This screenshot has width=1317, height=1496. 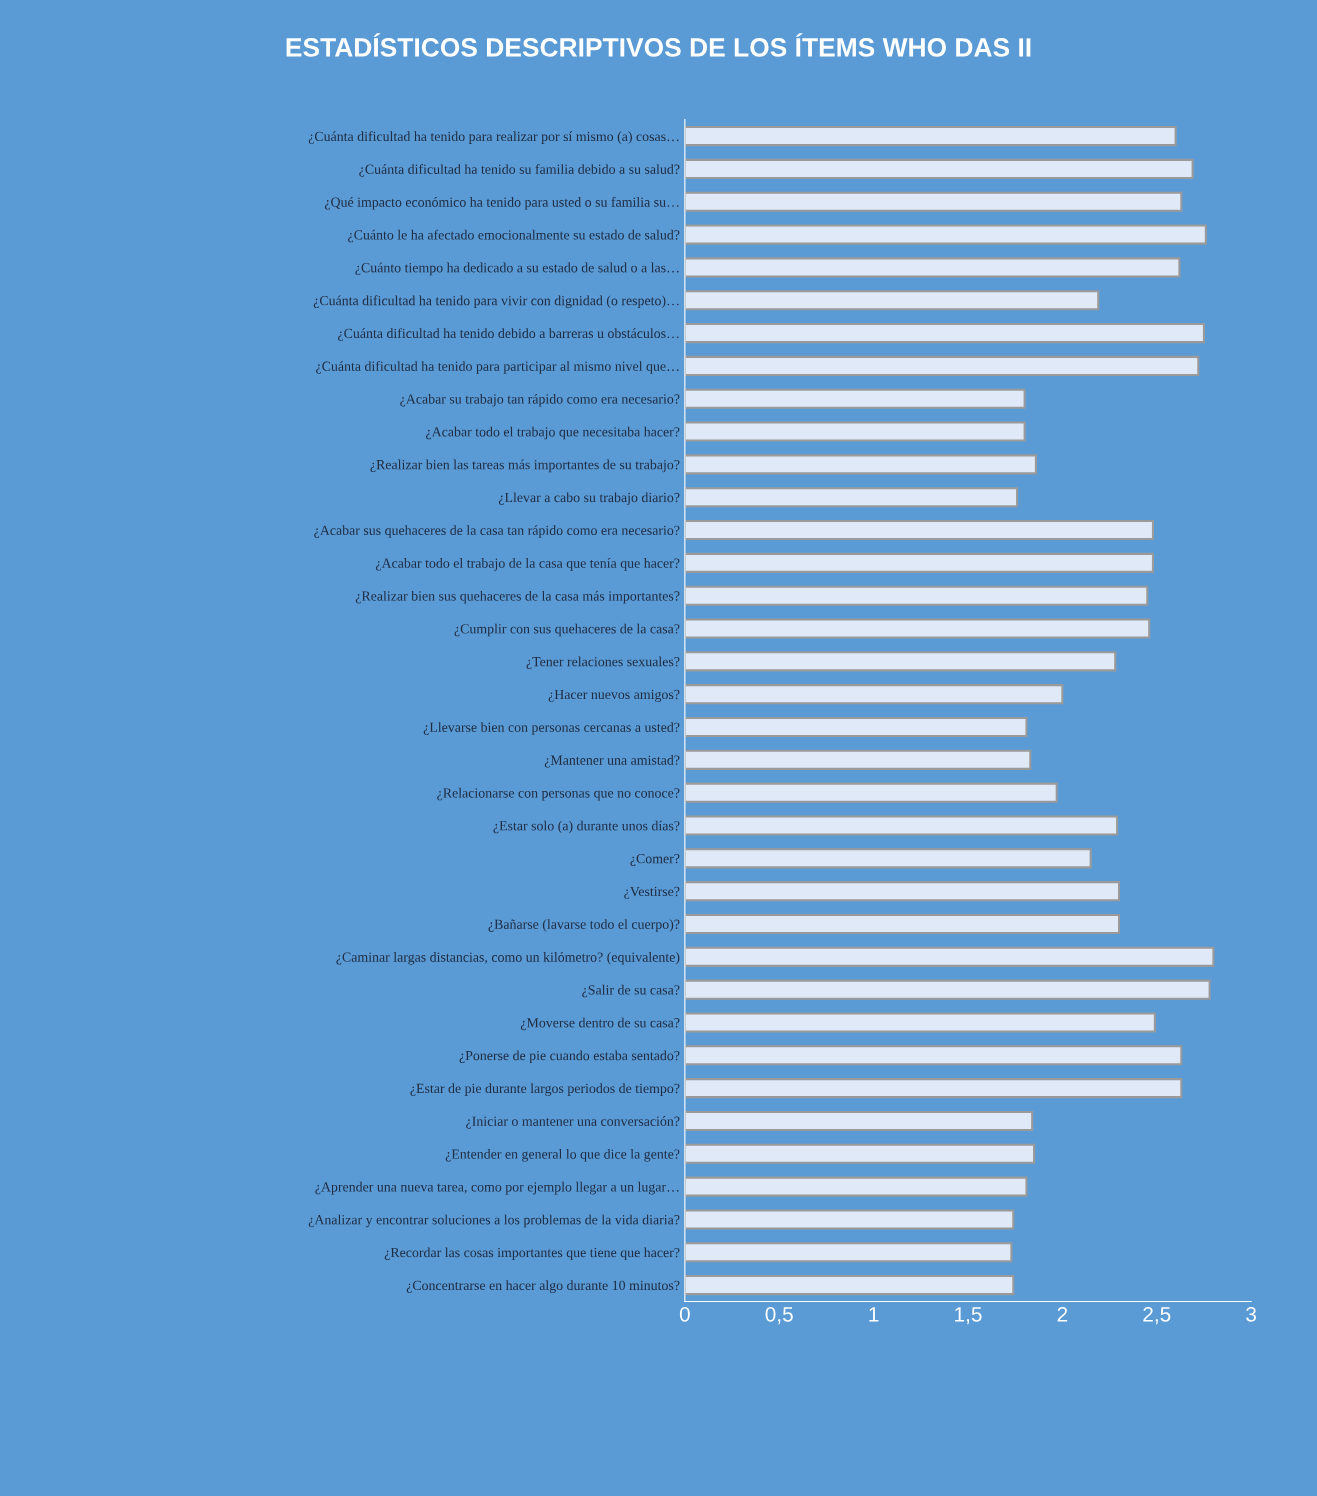 What do you see at coordinates (558, 794) in the screenshot?
I see `y-tick-label: ¿Relacionarse con personas que no conoce?` at bounding box center [558, 794].